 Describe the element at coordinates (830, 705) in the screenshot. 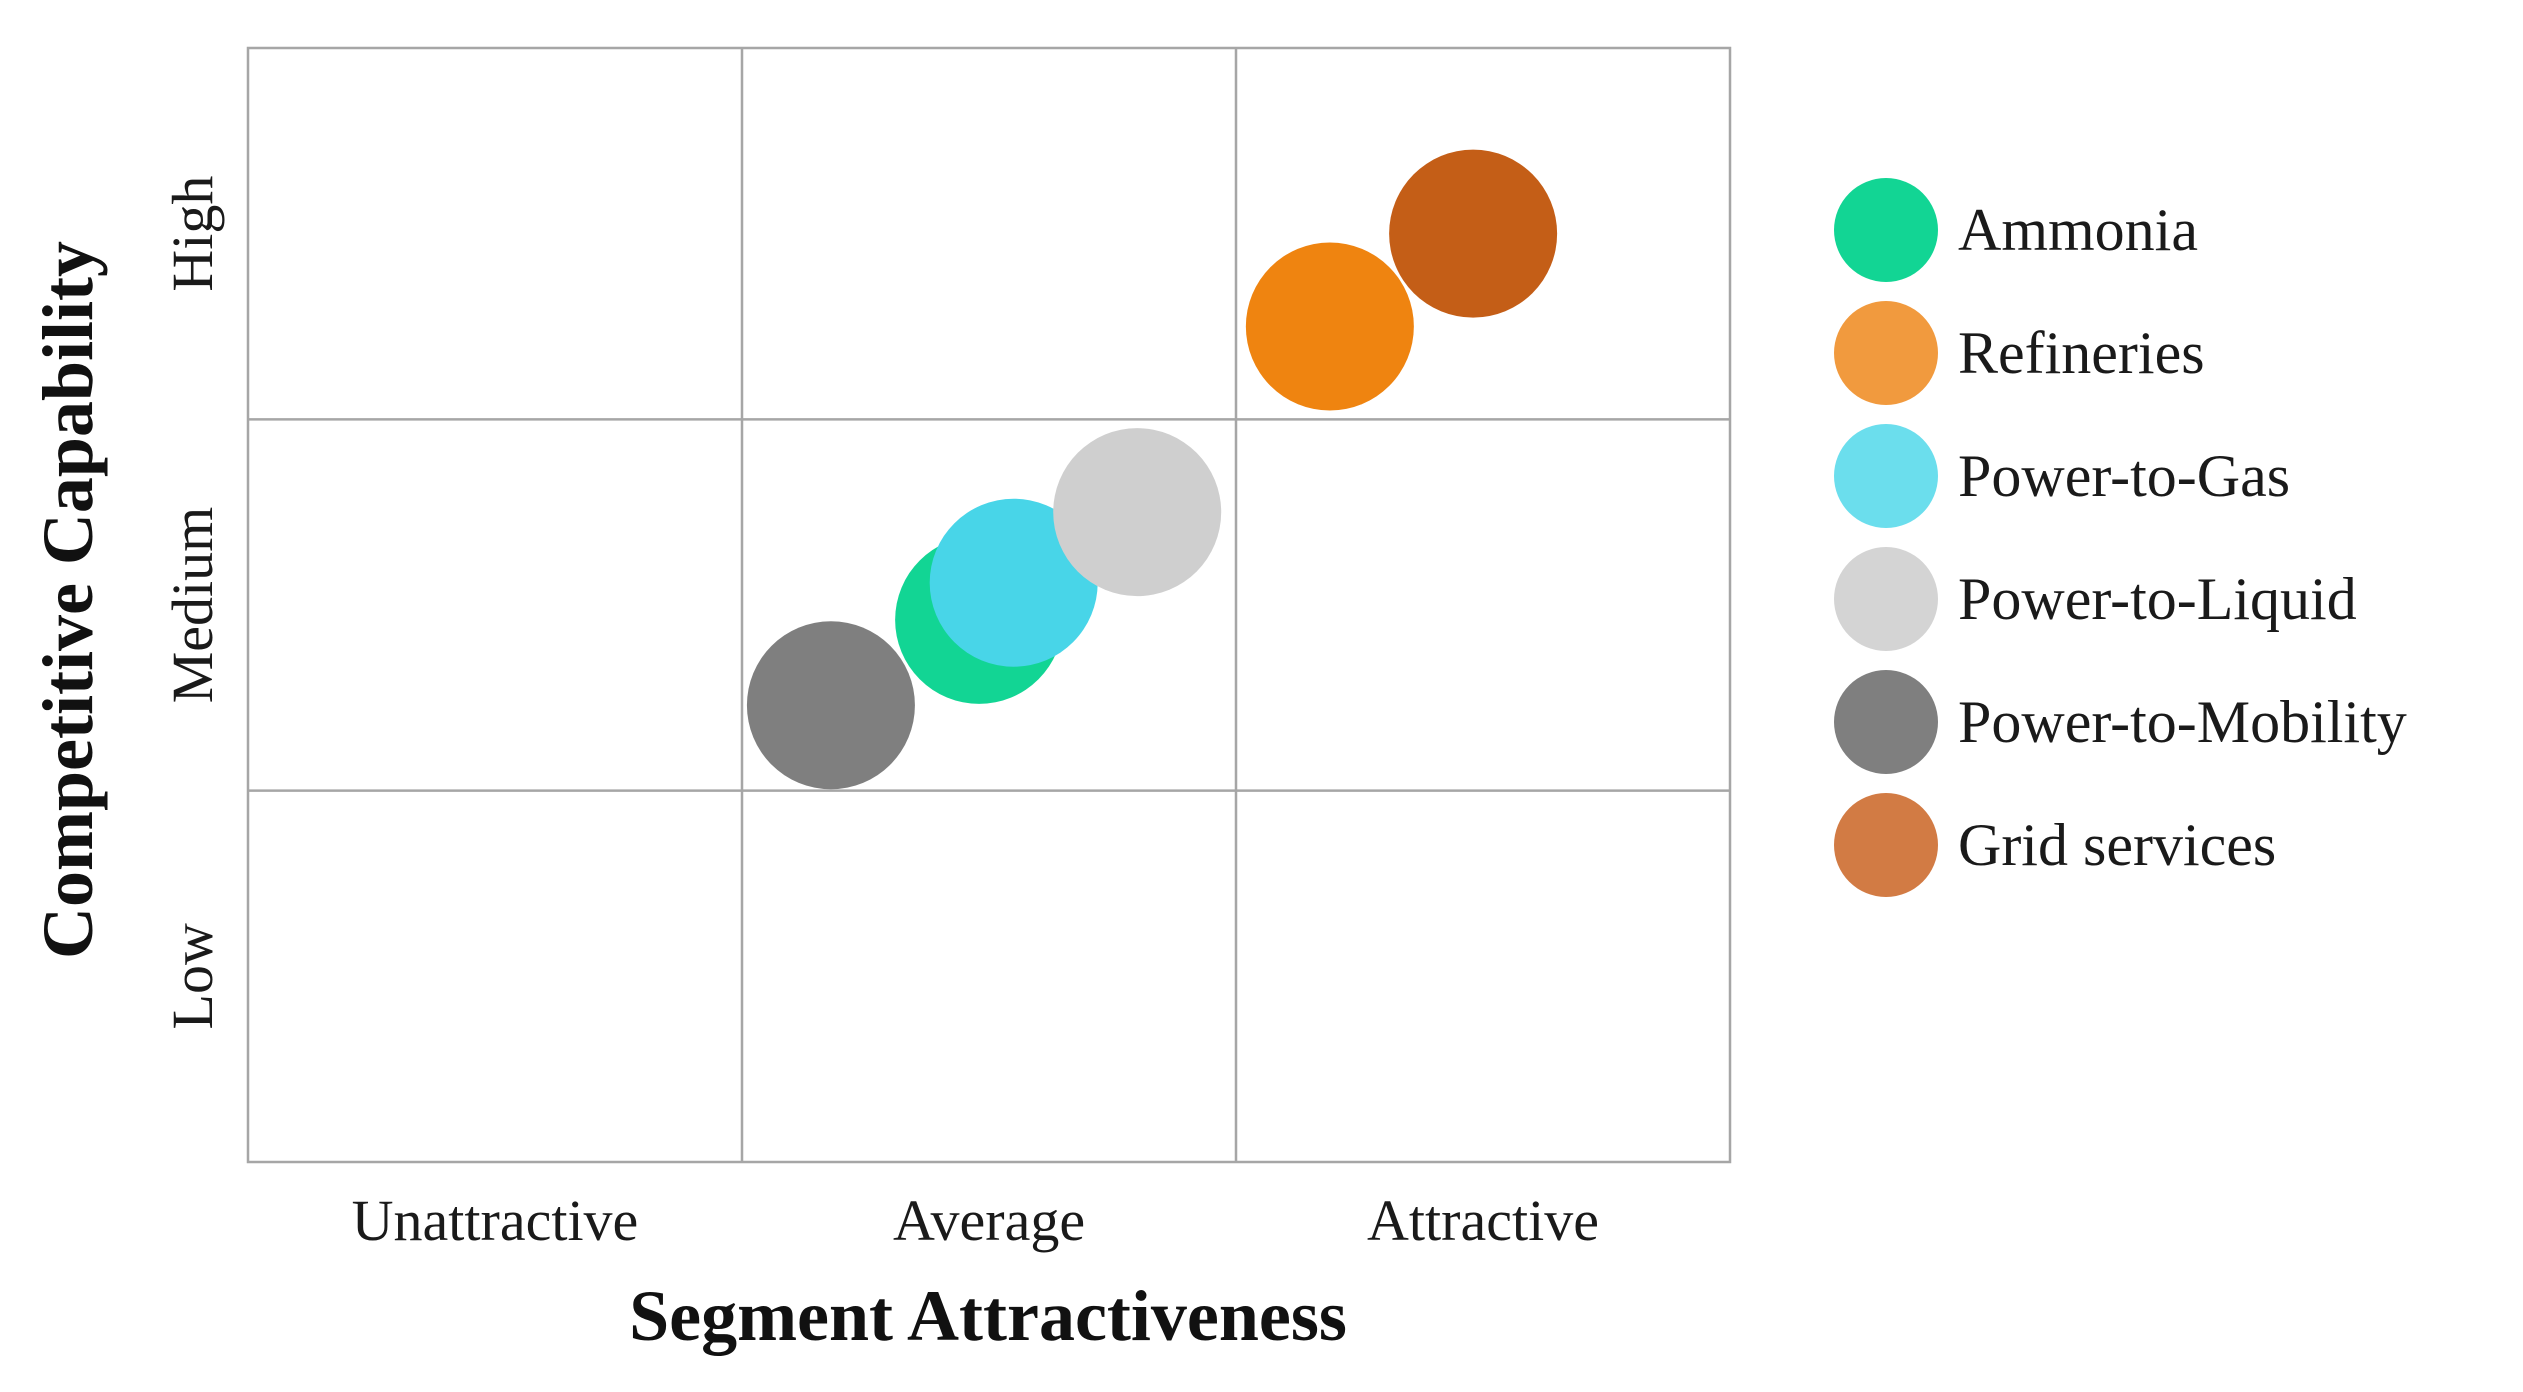

I see `bubble-power-to-mobility` at that location.